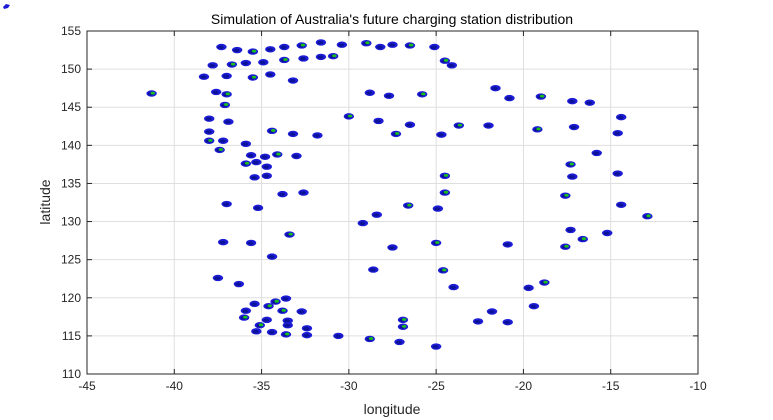 This screenshot has height=420, width=773. What do you see at coordinates (436, 386) in the screenshot?
I see `x-tick-label: -25` at bounding box center [436, 386].